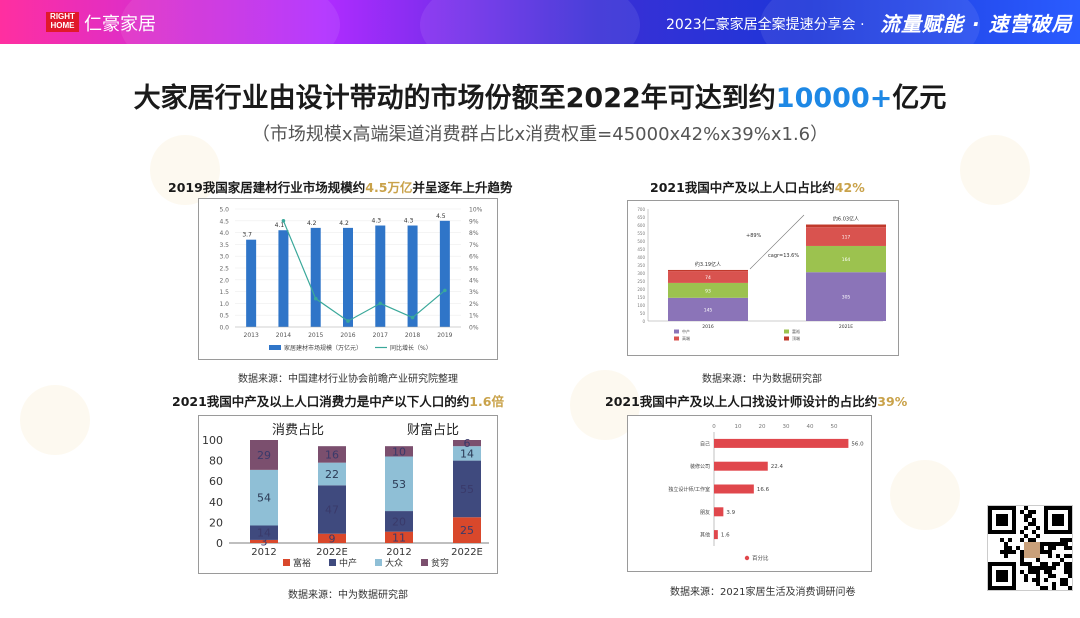 The height and width of the screenshot is (618, 1080). I want to click on x-tick-label: 20, so click(762, 427).